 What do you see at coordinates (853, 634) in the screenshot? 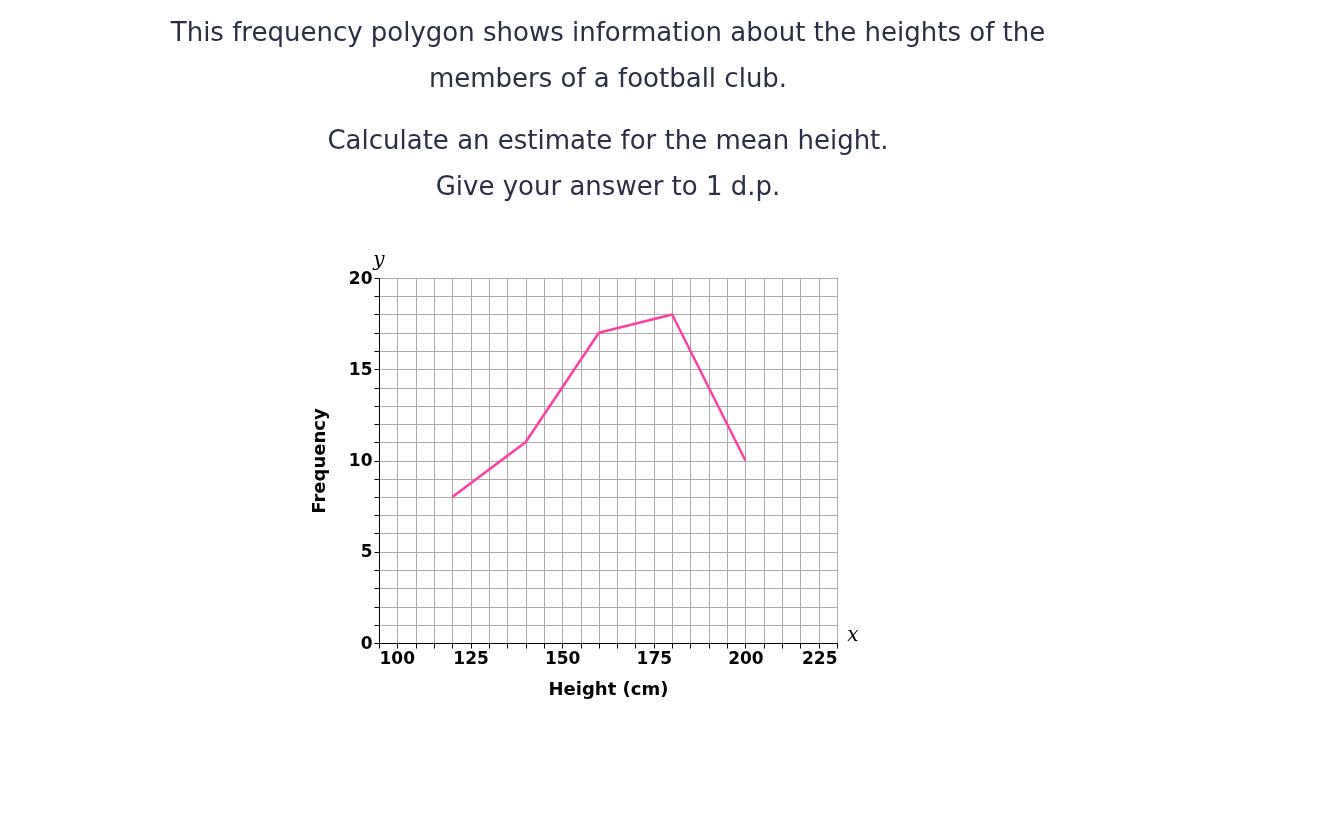
I see `text: x` at bounding box center [853, 634].